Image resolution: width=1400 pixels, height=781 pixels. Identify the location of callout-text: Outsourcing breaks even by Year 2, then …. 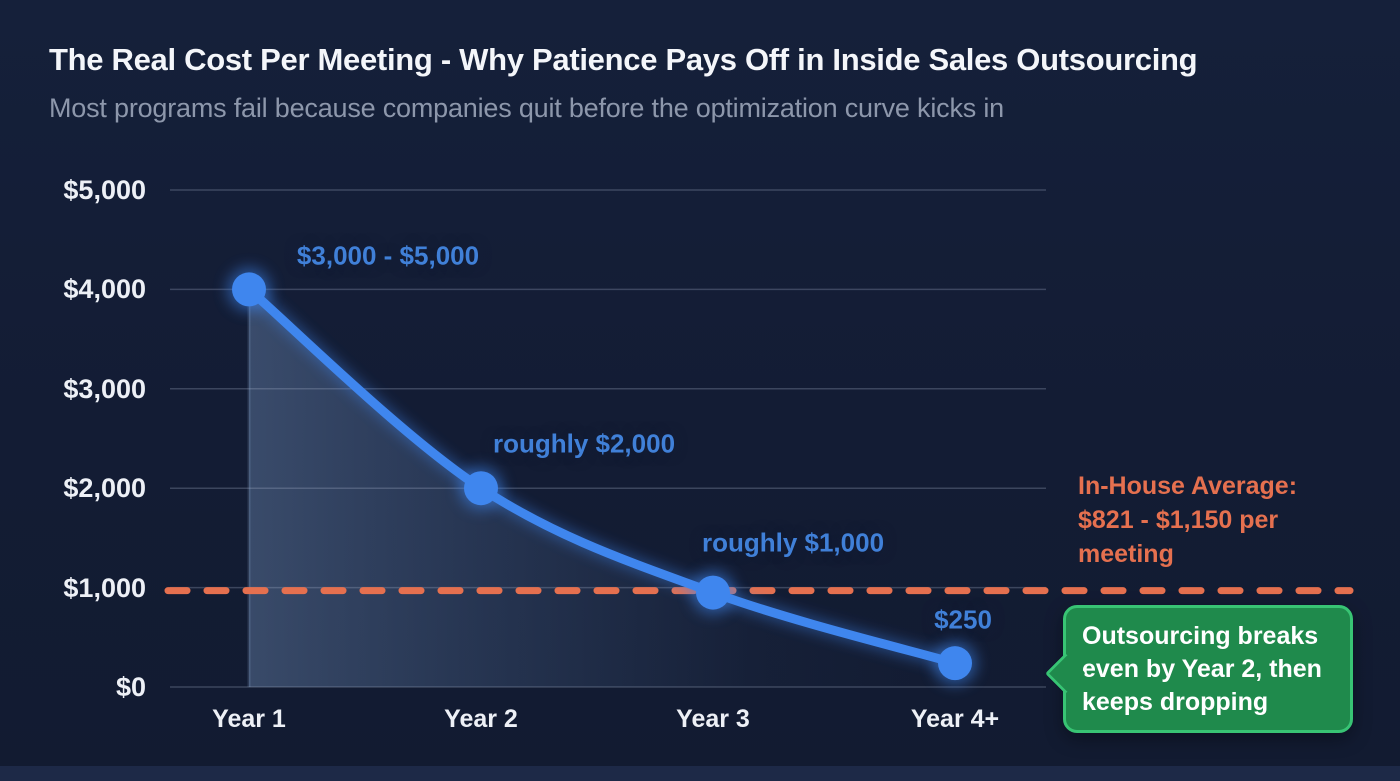
(1202, 669).